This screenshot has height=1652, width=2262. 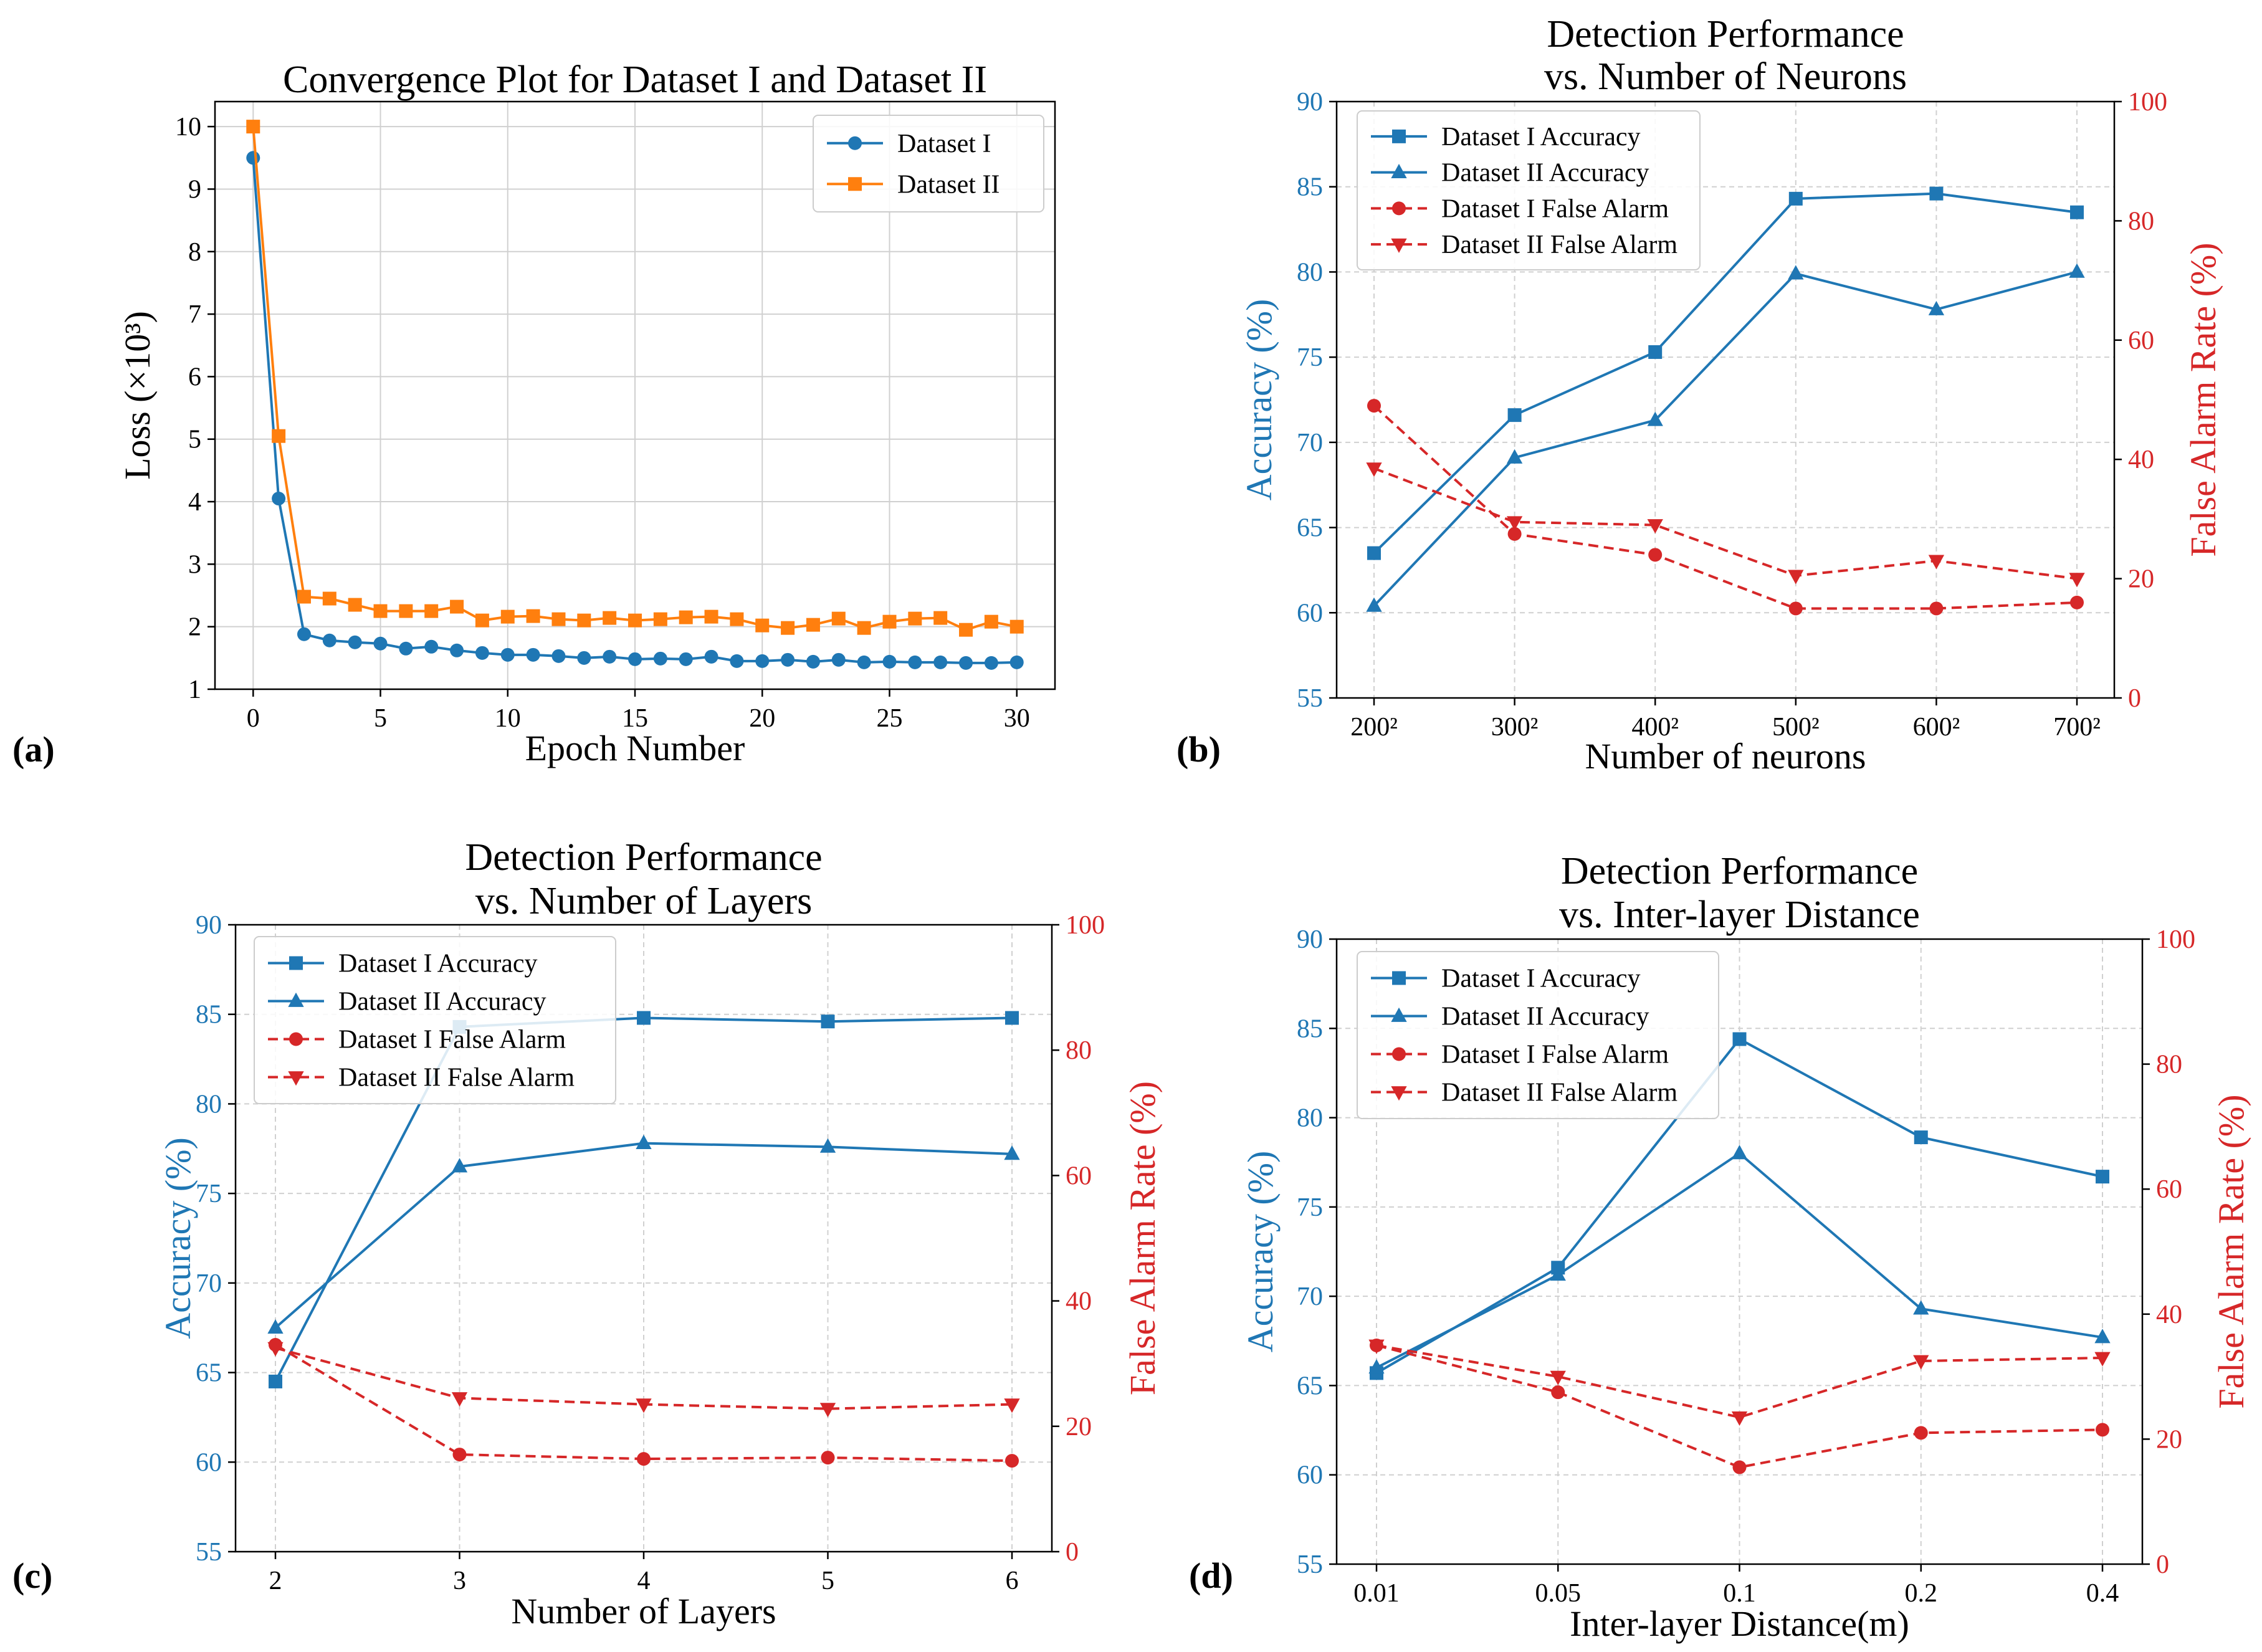 What do you see at coordinates (1260, 1252) in the screenshot?
I see `y-axis-label: Accuracy (%)` at bounding box center [1260, 1252].